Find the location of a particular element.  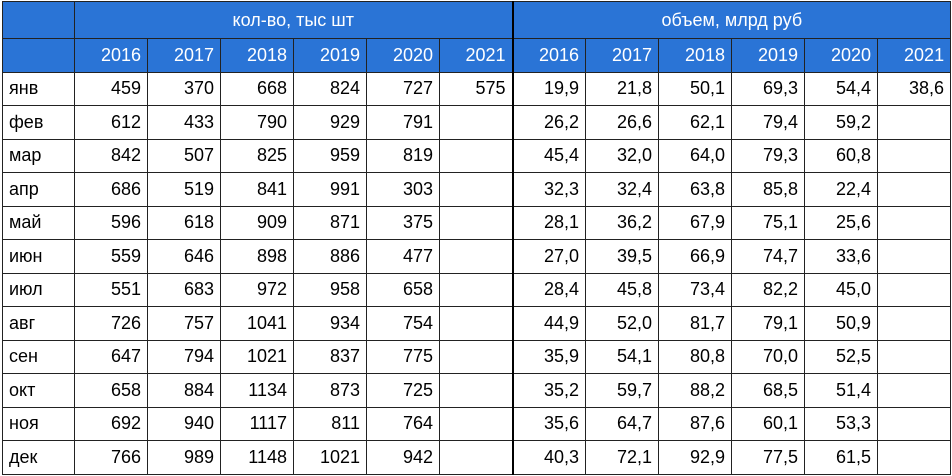

column-header: 2021 is located at coordinates (476, 55).